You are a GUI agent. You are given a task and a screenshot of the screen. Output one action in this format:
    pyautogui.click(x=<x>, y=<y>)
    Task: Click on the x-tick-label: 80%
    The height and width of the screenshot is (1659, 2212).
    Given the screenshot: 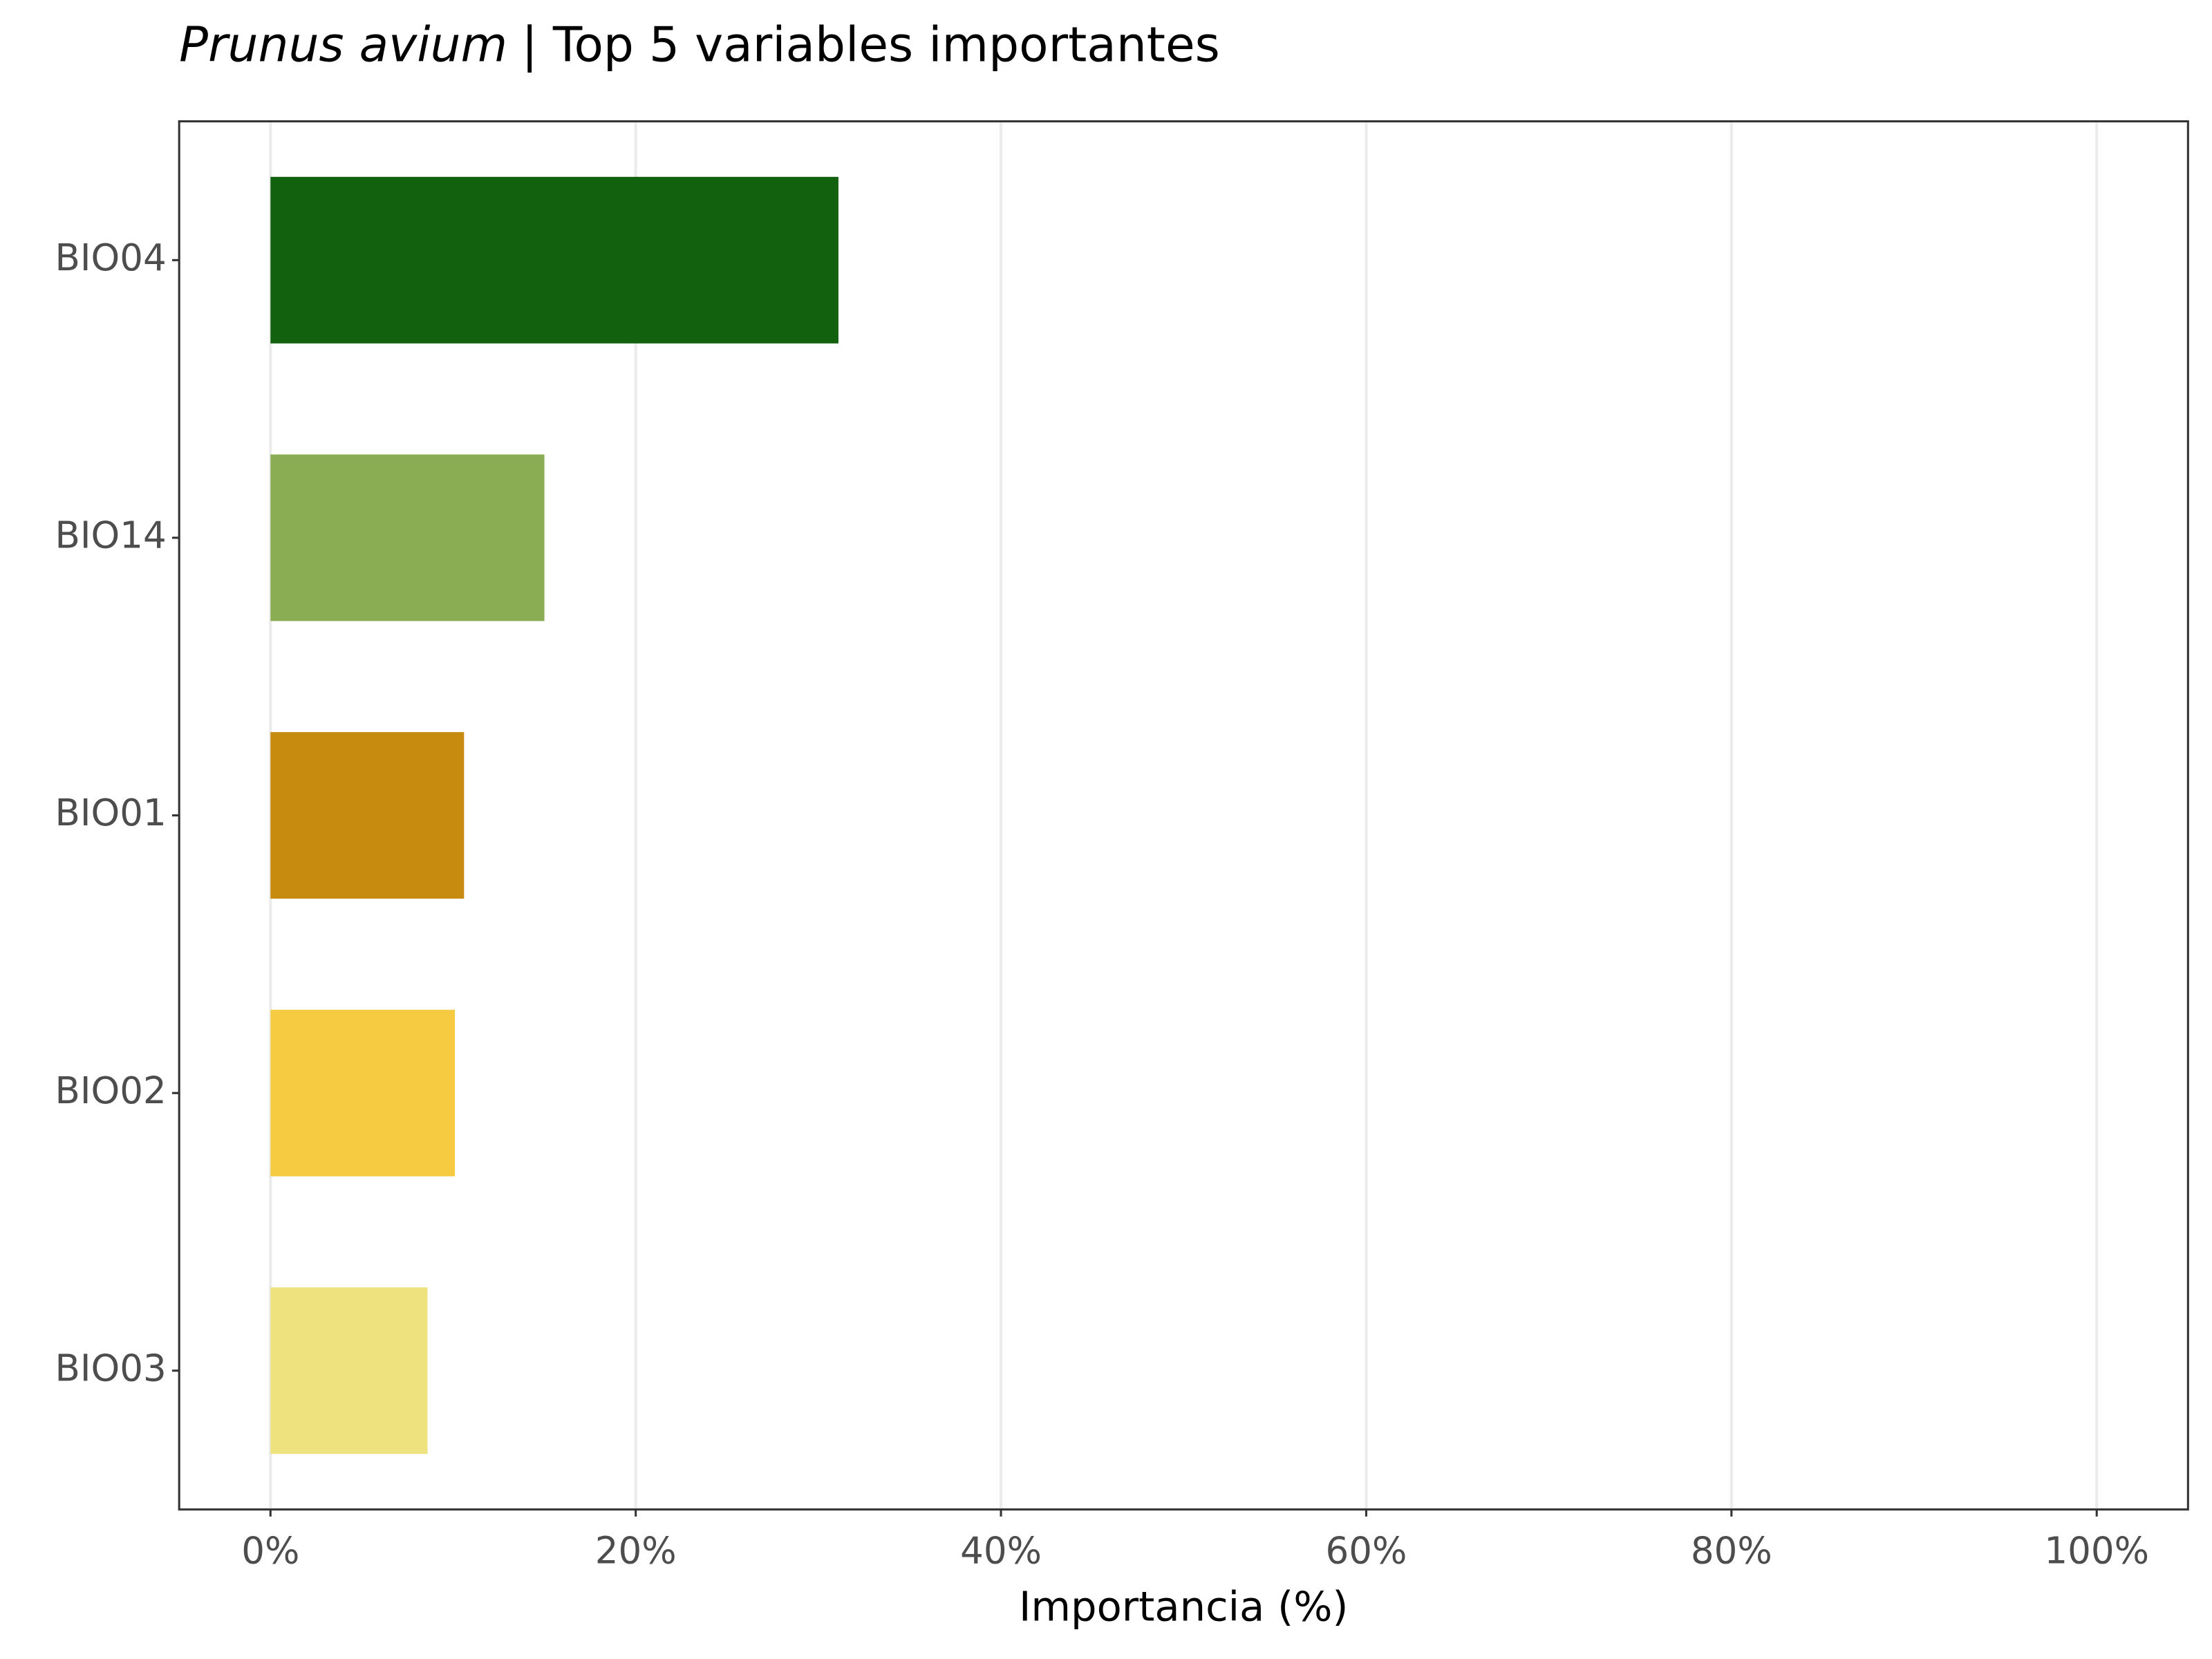 What is the action you would take?
    pyautogui.click(x=1732, y=1551)
    